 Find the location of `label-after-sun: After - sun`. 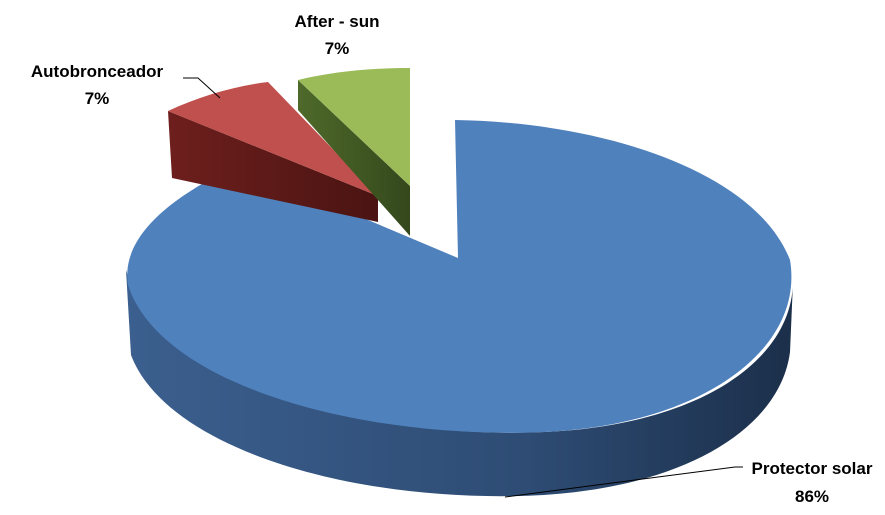

label-after-sun: After - sun is located at coordinates (337, 21).